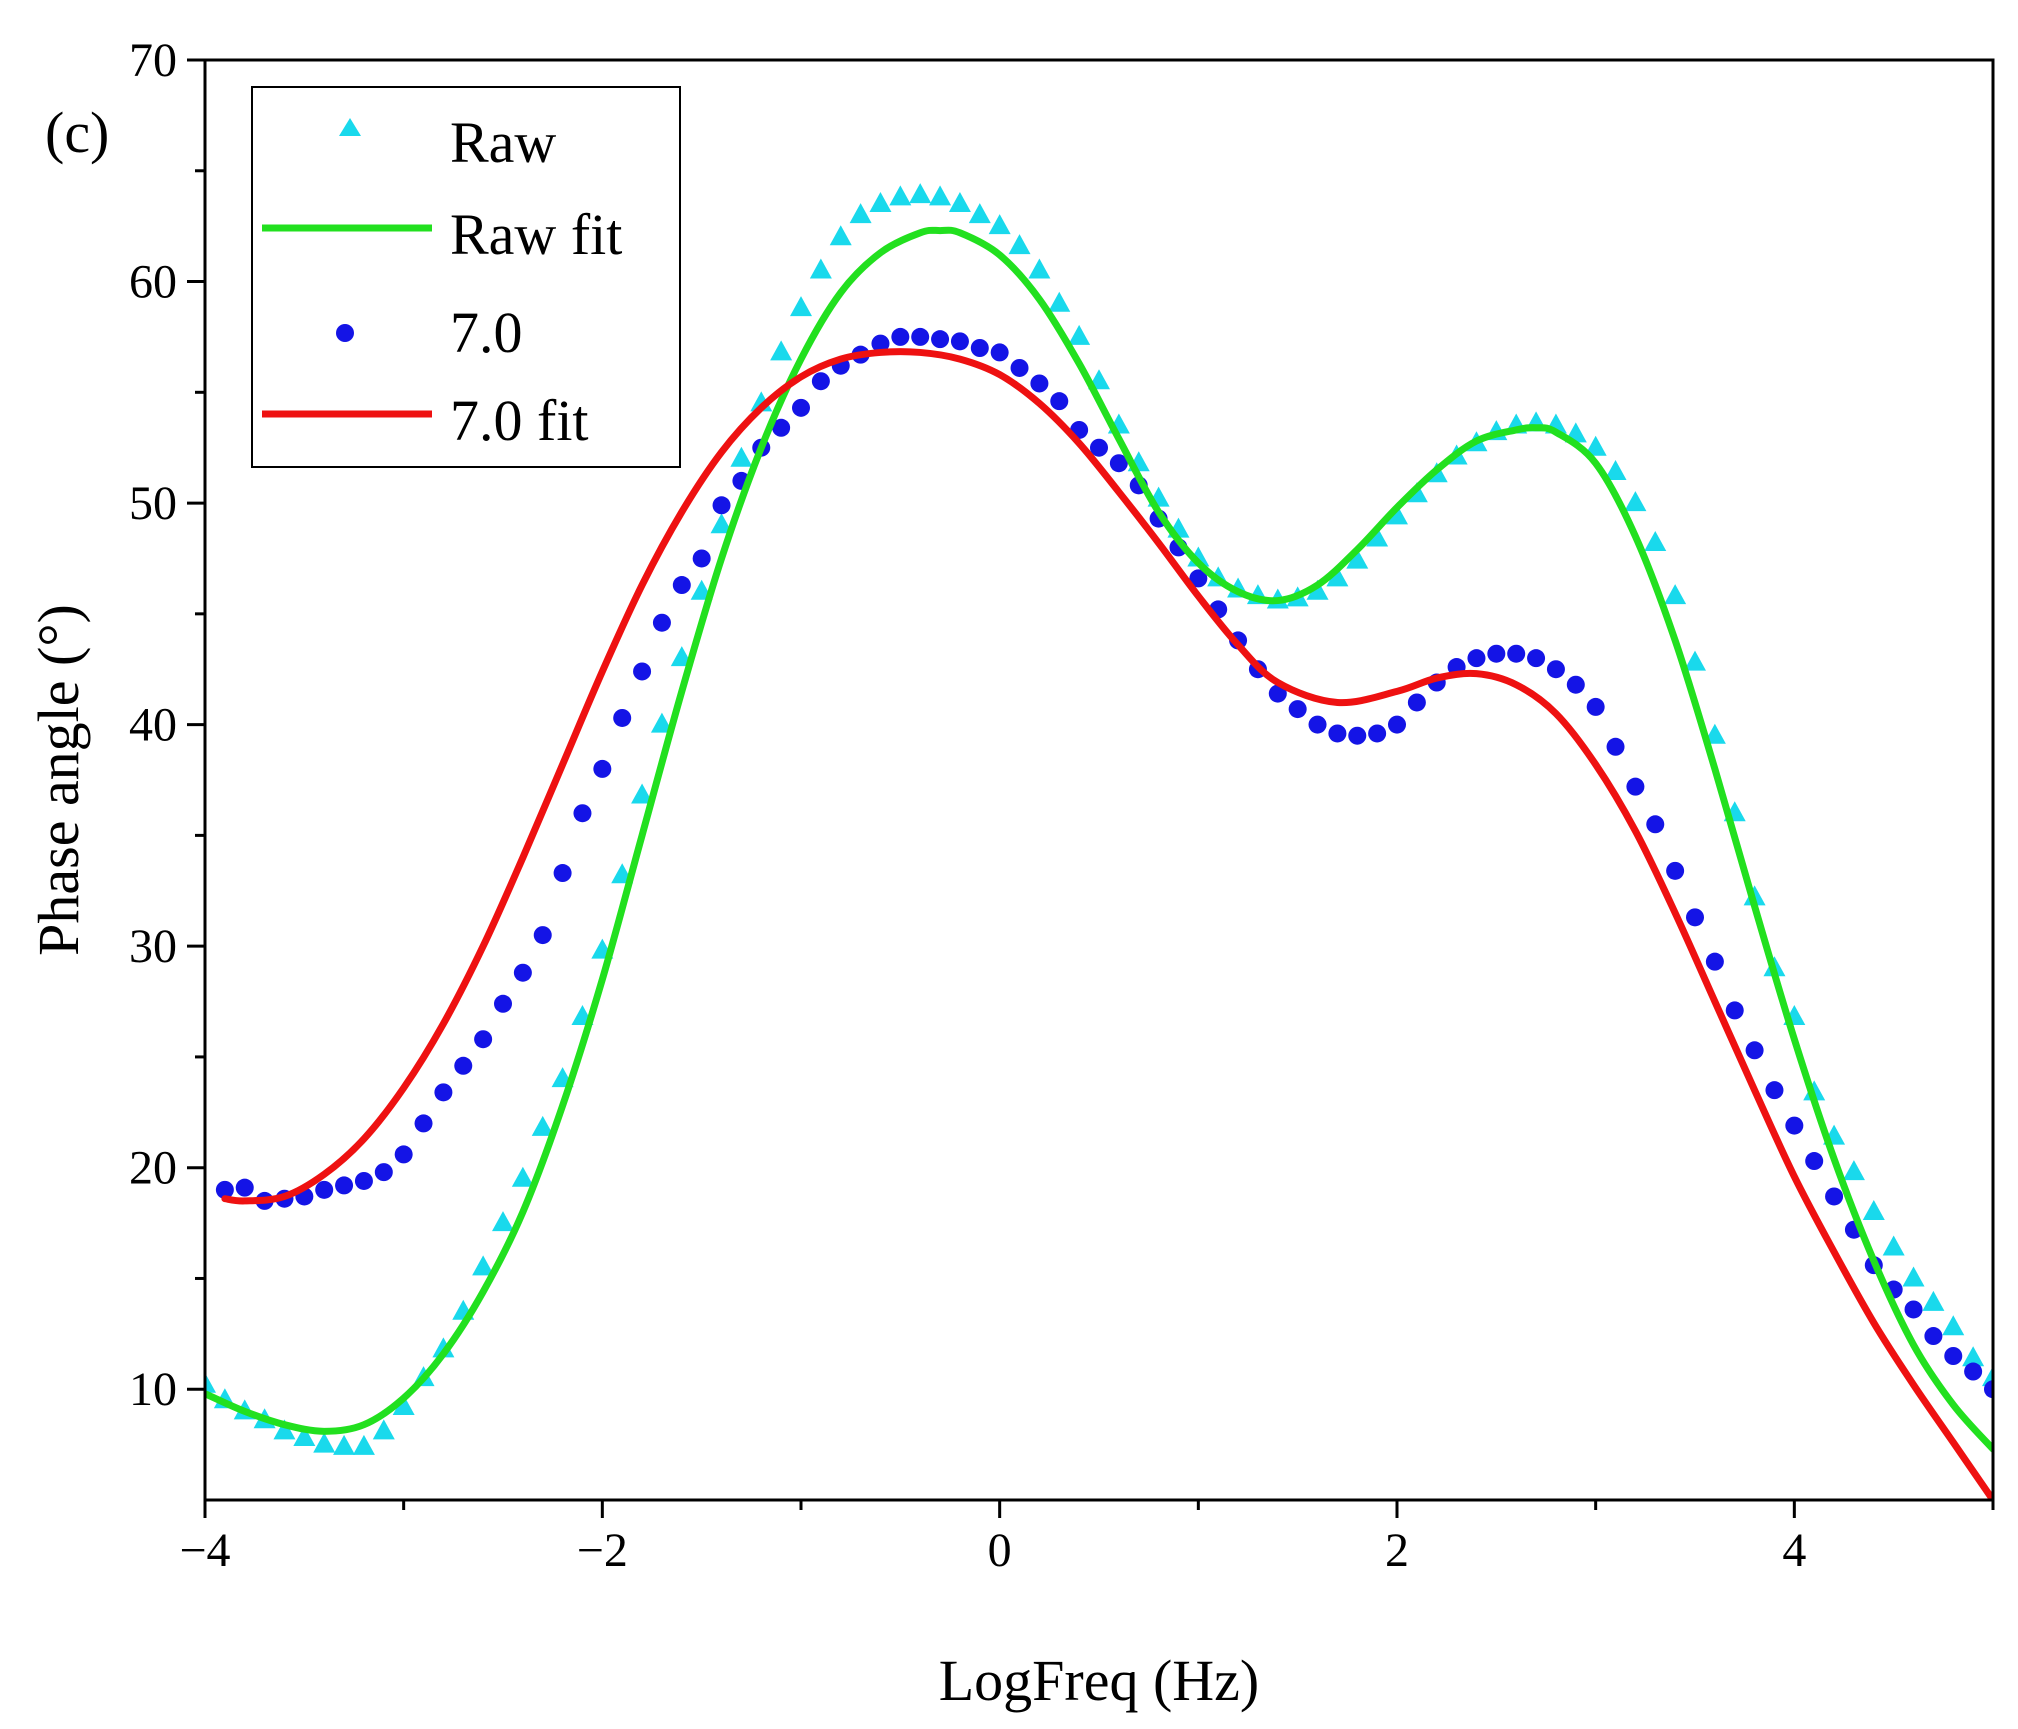  What do you see at coordinates (77, 132) in the screenshot?
I see `panel-label: (c)` at bounding box center [77, 132].